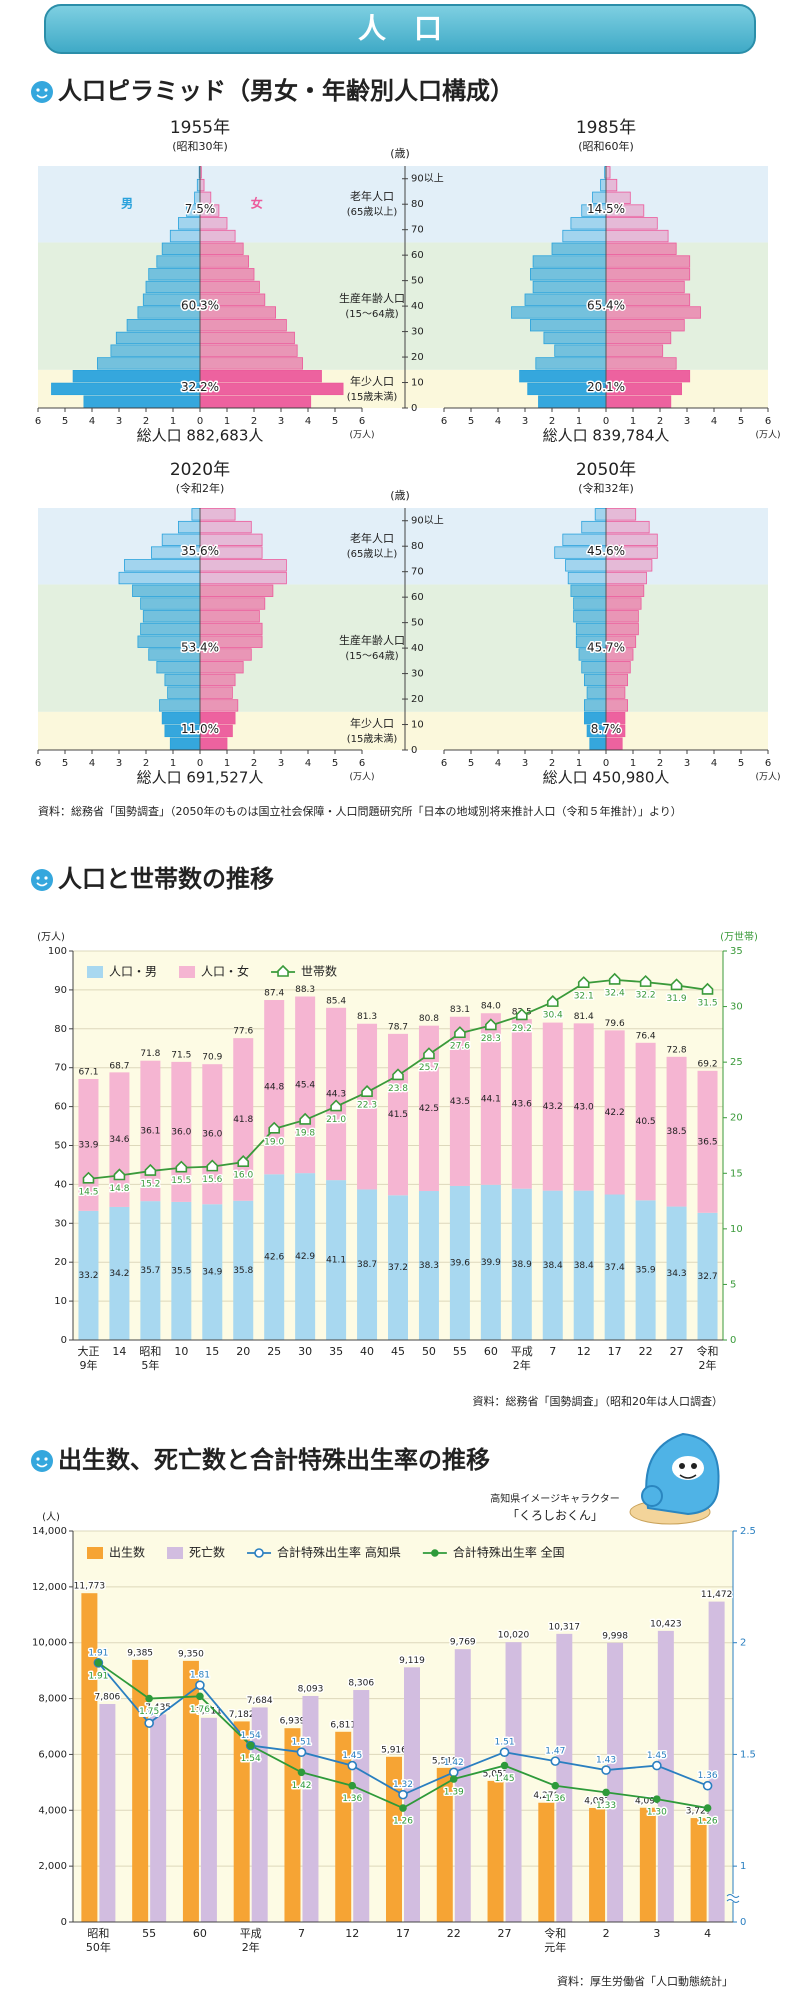 This screenshot has width=800, height=1995. What do you see at coordinates (181, 1271) in the screenshot?
I see `bar-label: 35.5` at bounding box center [181, 1271].